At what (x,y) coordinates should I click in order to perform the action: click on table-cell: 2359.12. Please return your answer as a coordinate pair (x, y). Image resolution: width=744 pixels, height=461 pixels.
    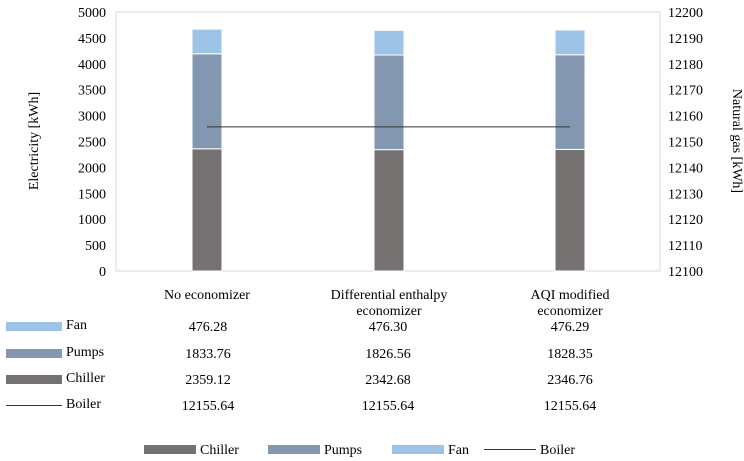
    Looking at the image, I should click on (208, 380).